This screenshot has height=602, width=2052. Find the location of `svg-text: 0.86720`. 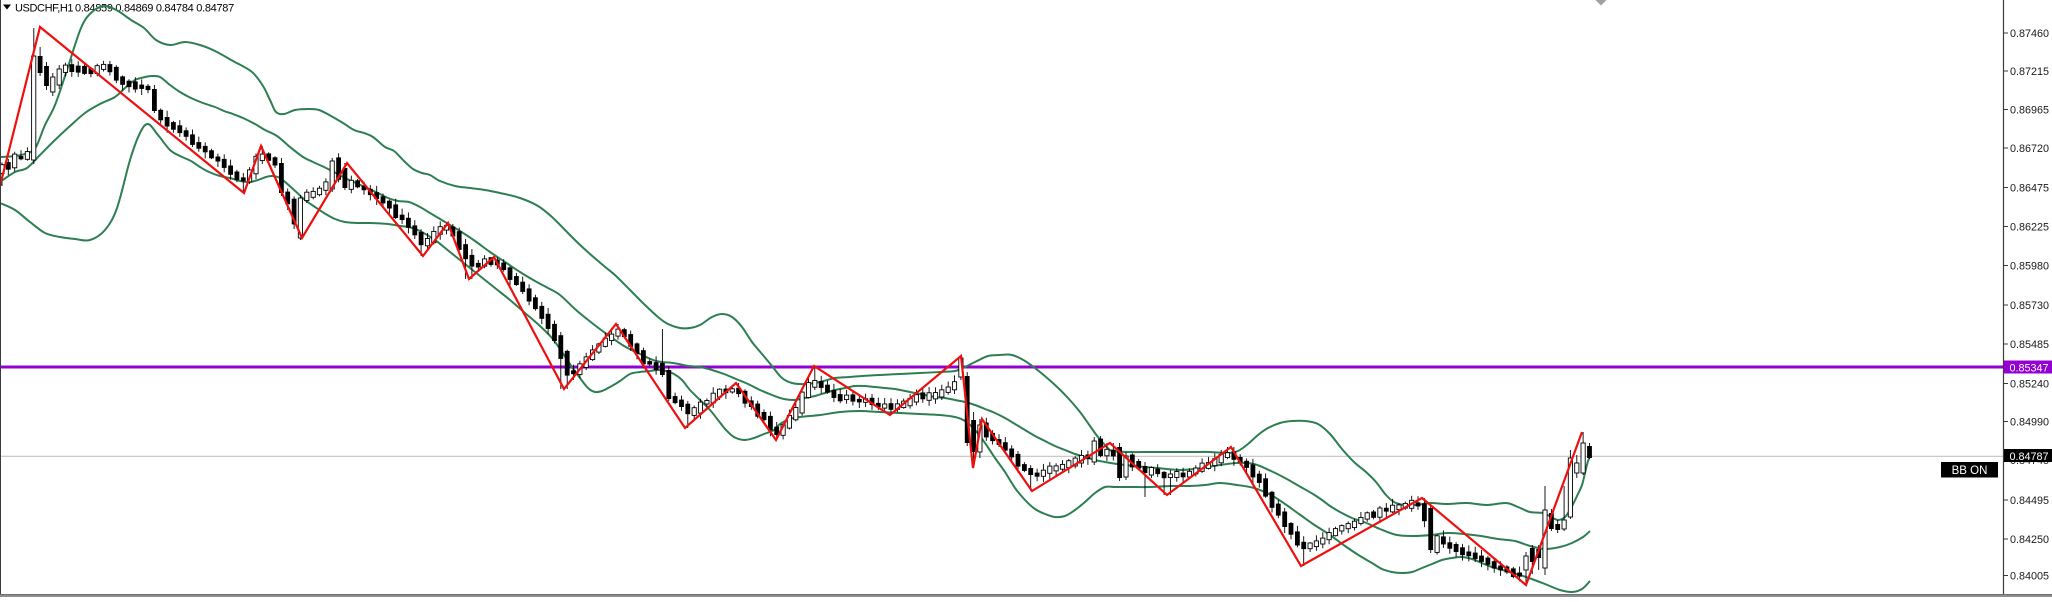

svg-text: 0.86720 is located at coordinates (2029, 149).